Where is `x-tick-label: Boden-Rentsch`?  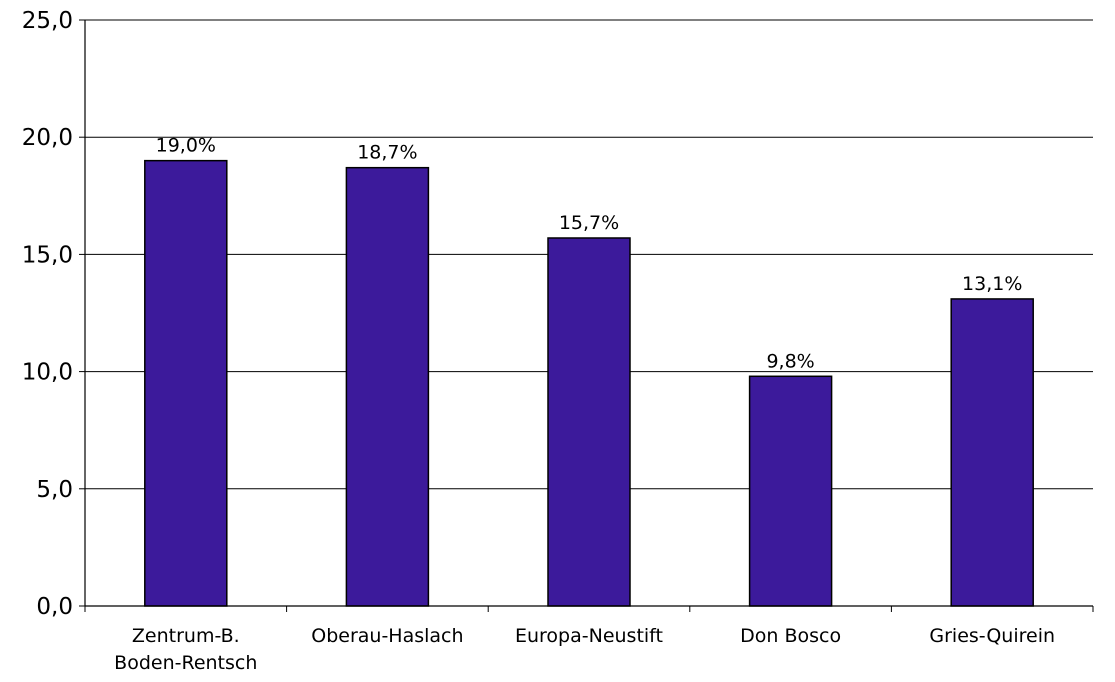
x-tick-label: Boden-Rentsch is located at coordinates (185, 663).